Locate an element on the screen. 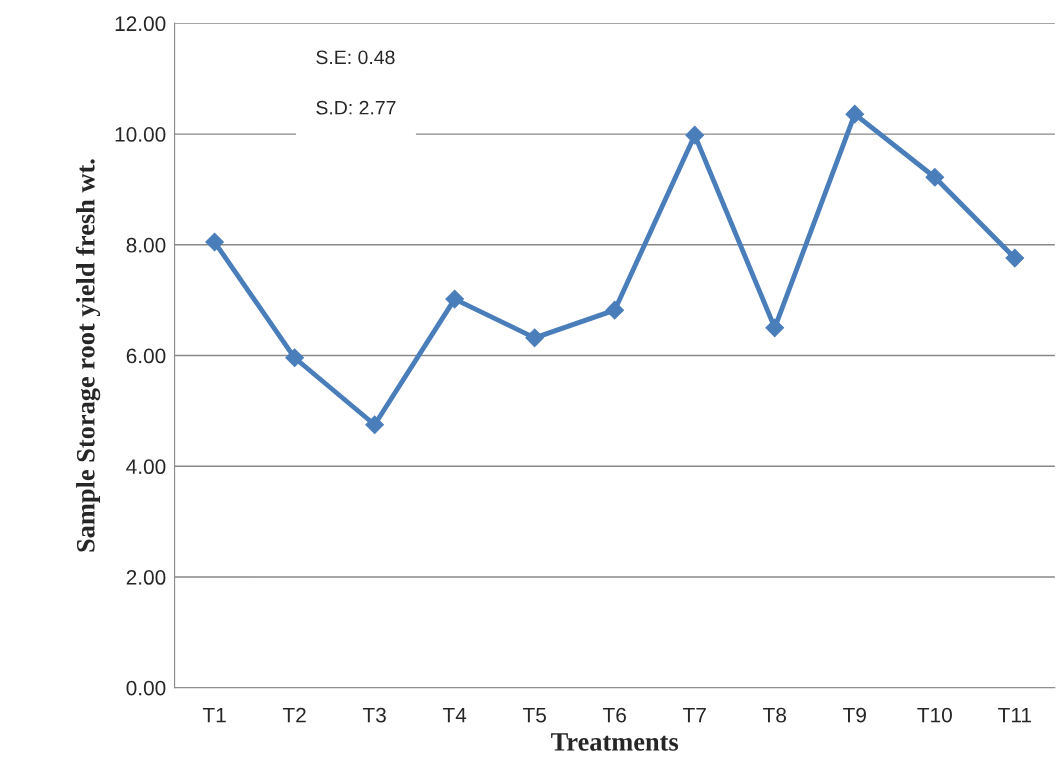 The image size is (1058, 778). y-tick-label: 4.00 is located at coordinates (146, 467).